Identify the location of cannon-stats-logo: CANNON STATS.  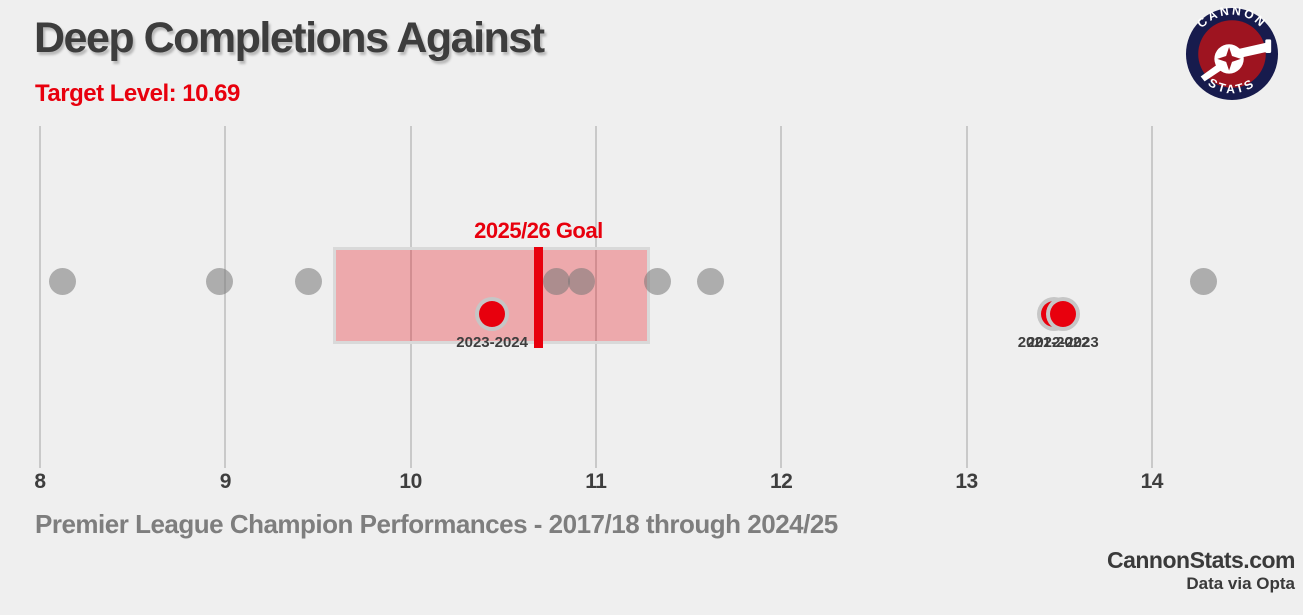
(1232, 52).